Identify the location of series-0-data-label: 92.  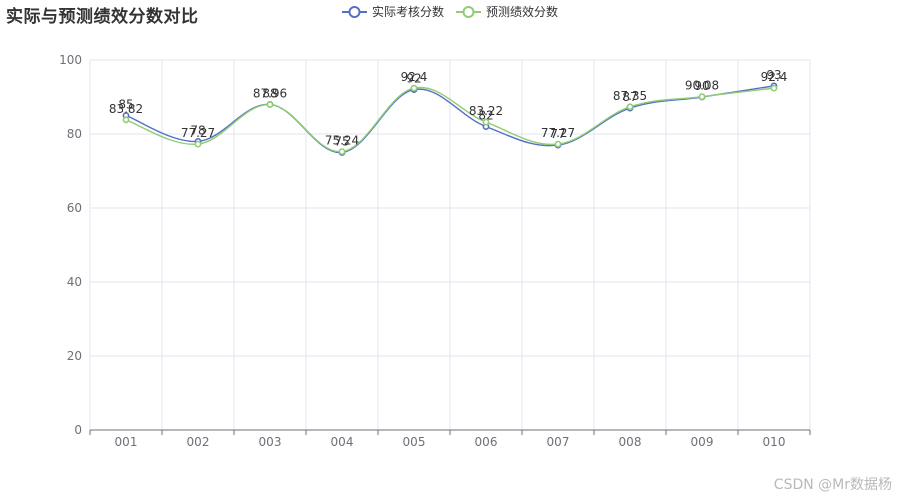
(413, 79).